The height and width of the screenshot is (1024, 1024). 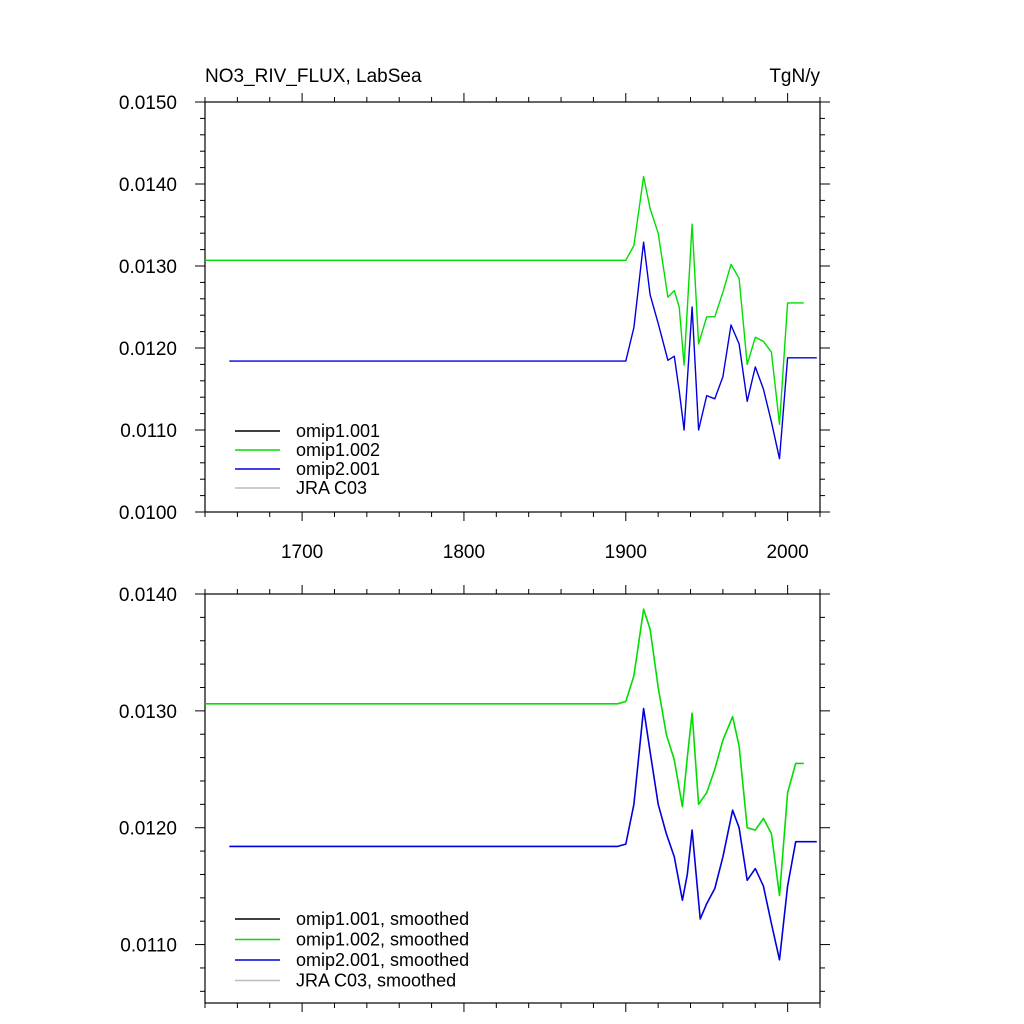 I want to click on legend-label: JRA C03, smoothed, so click(x=376, y=981).